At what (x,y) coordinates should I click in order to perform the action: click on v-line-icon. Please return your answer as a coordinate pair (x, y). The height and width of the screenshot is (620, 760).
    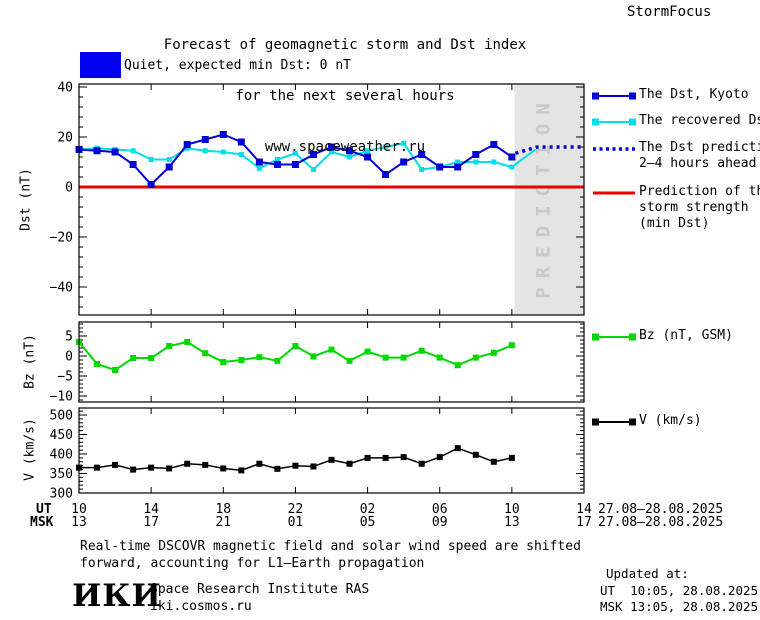
    Looking at the image, I should click on (614, 424).